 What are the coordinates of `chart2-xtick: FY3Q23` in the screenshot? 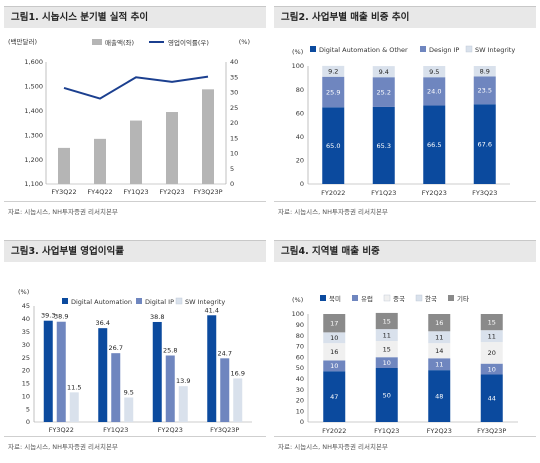 It's located at (484, 193).